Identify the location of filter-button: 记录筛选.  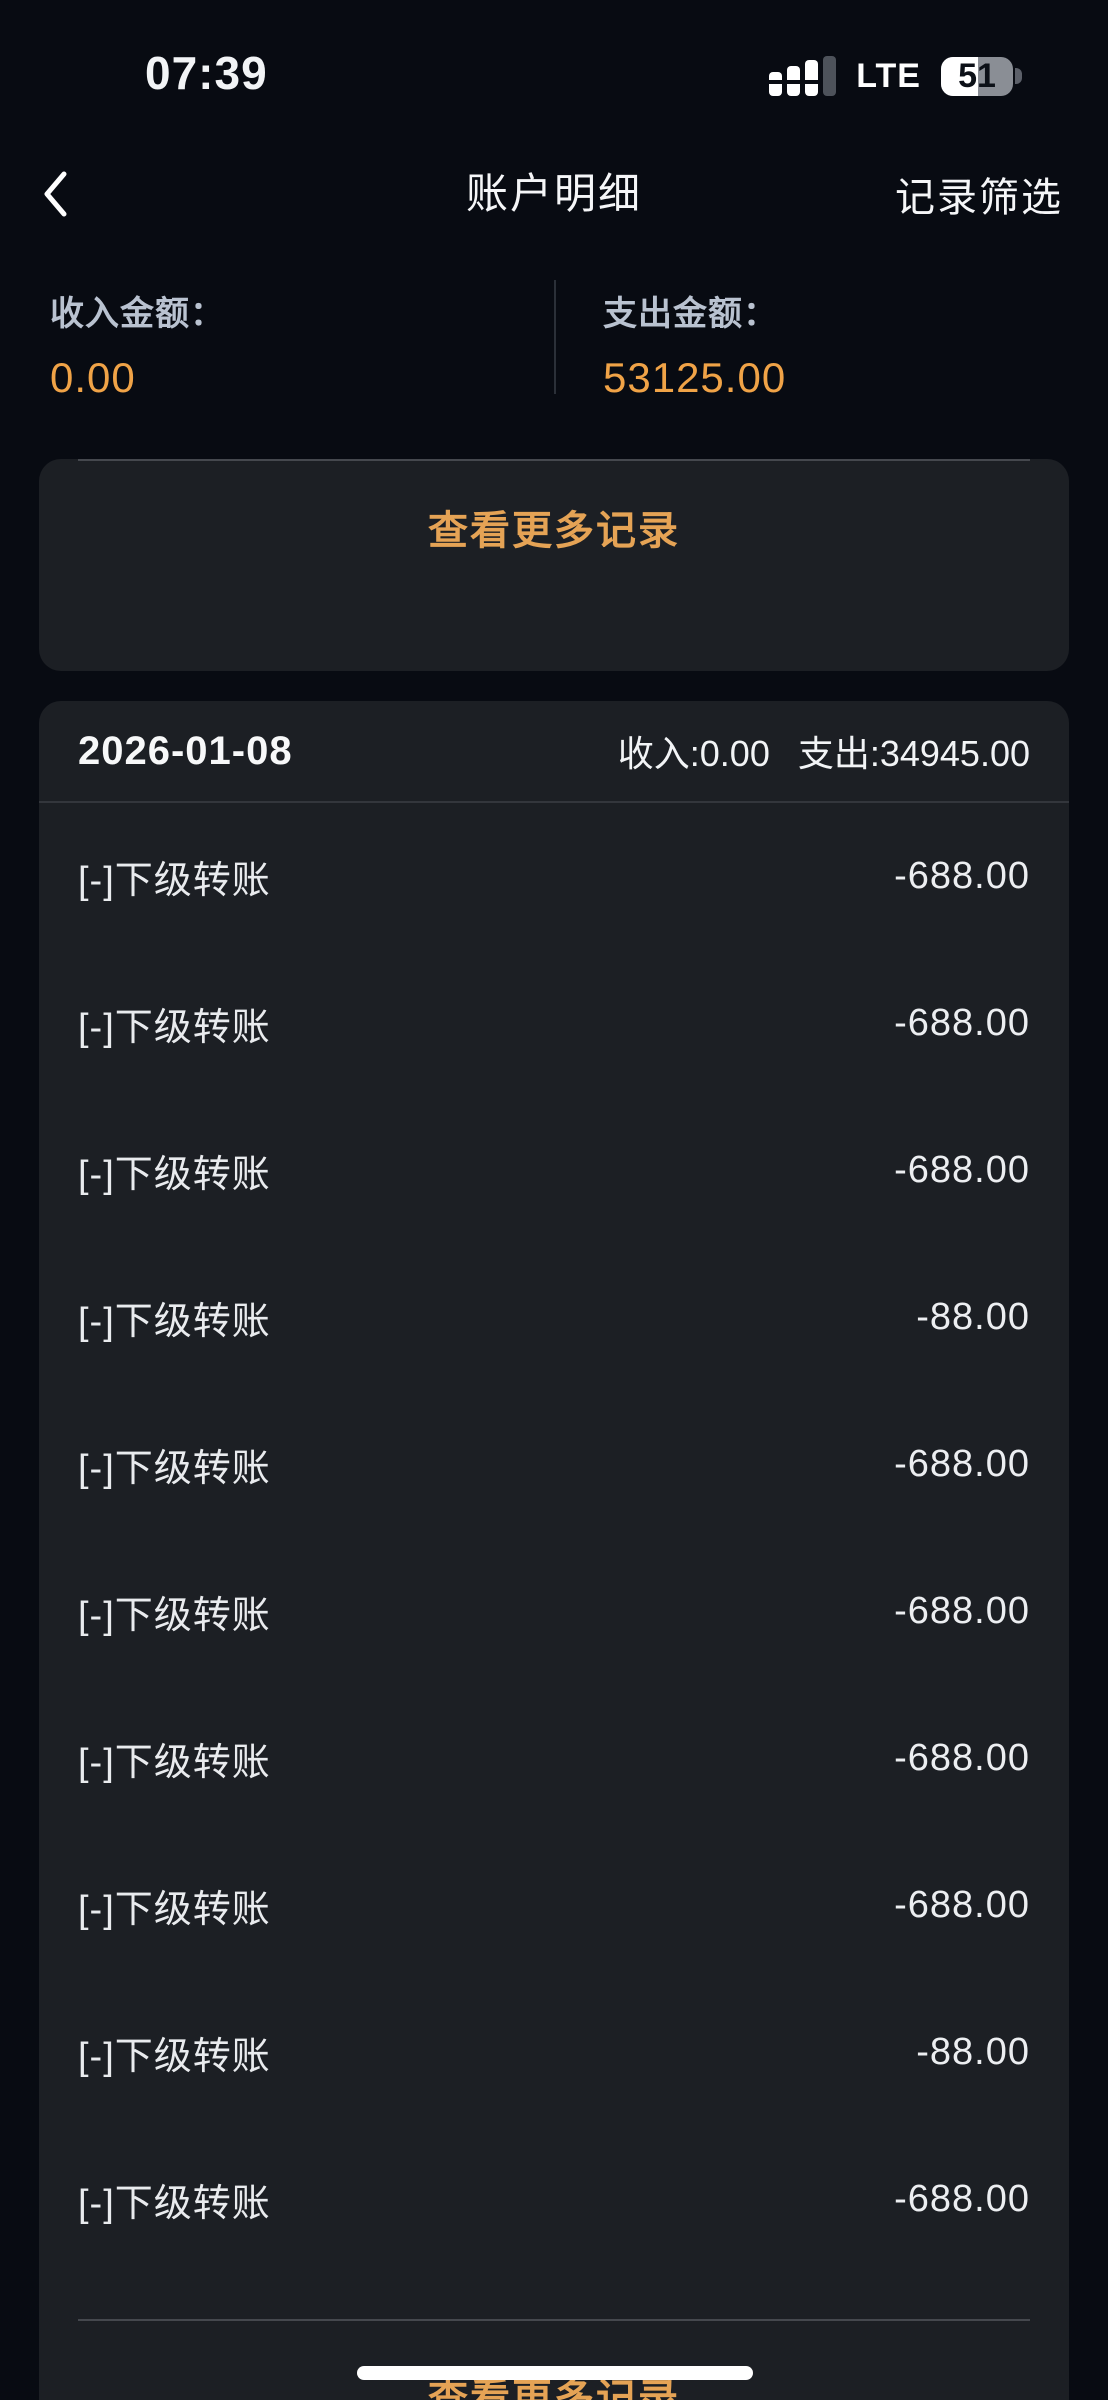
(979, 198).